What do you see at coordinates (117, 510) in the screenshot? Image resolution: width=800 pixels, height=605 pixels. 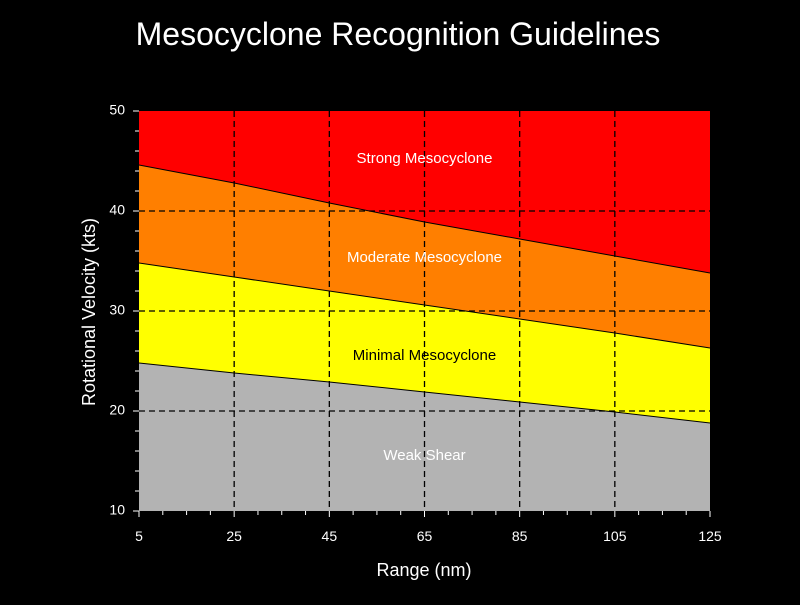 I see `y-tick-label-10: 10` at bounding box center [117, 510].